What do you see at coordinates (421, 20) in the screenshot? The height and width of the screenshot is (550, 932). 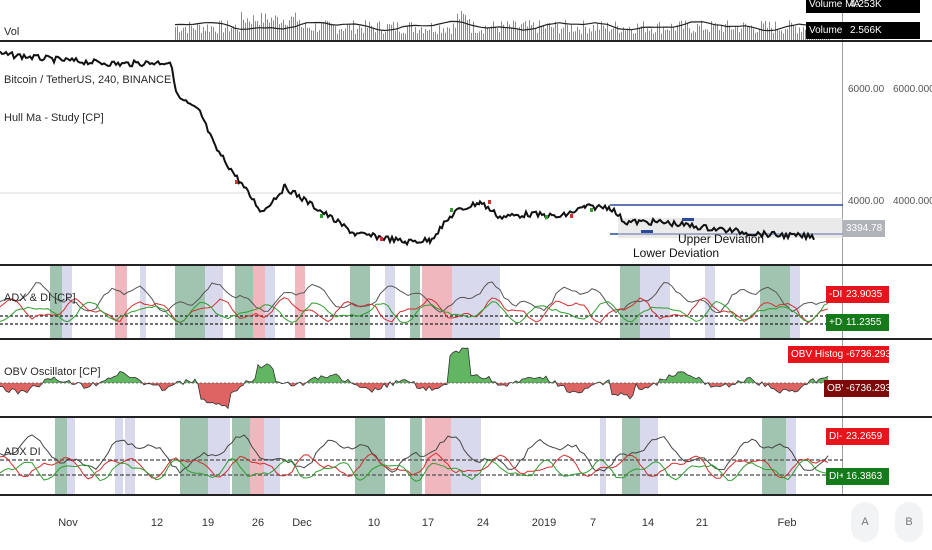 I see `volume-plot-border` at bounding box center [421, 20].